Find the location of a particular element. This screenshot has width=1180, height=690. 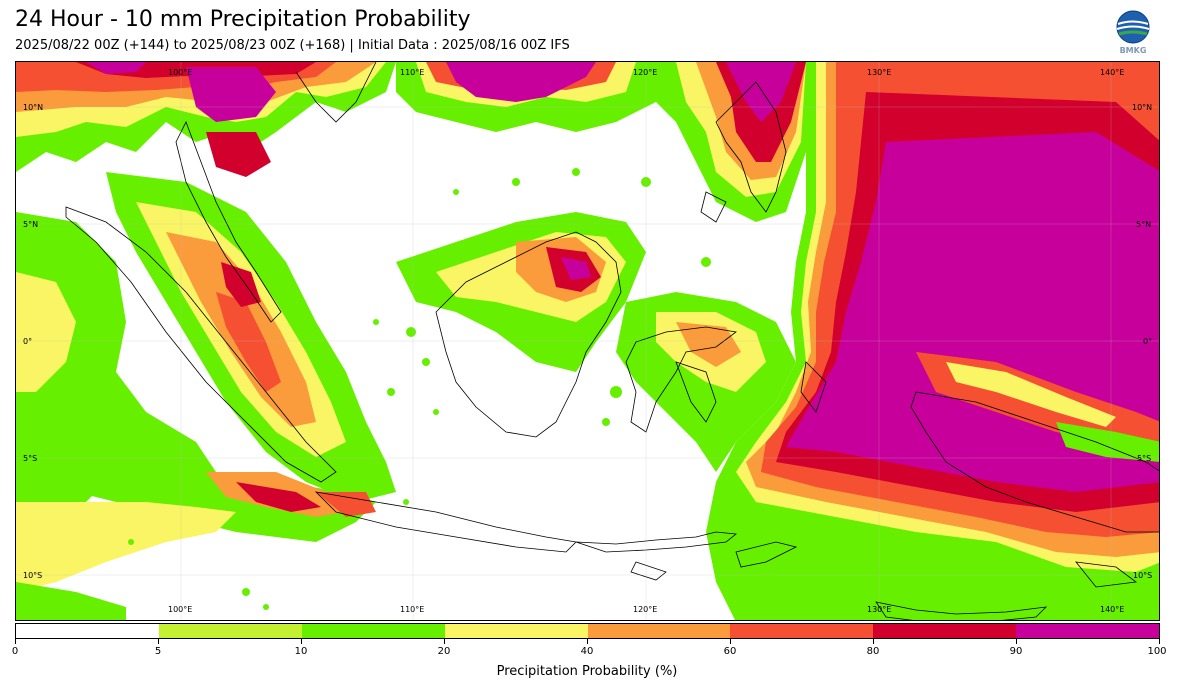

lon-label-bottom-140: 140°E is located at coordinates (1112, 609).